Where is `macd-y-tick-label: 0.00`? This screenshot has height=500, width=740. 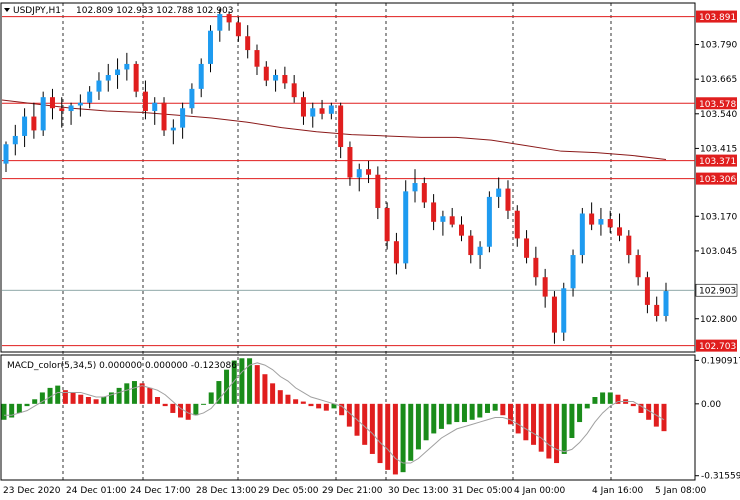 macd-y-tick-label: 0.00 is located at coordinates (711, 405).